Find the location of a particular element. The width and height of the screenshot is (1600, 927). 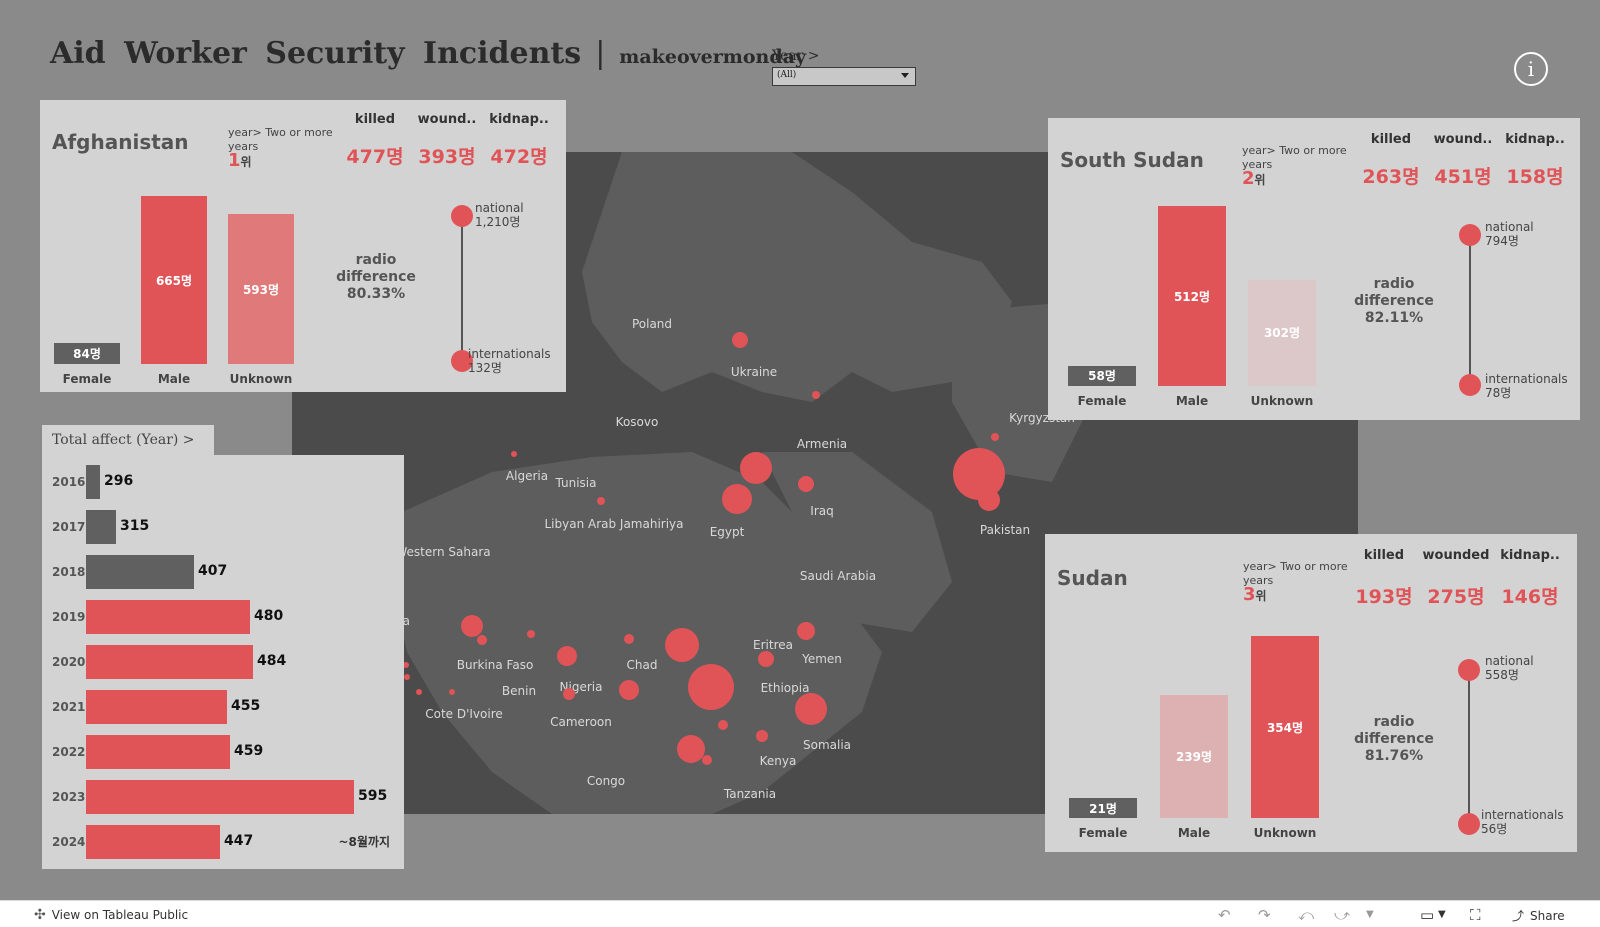

national-value: 1,210명 is located at coordinates (498, 222).